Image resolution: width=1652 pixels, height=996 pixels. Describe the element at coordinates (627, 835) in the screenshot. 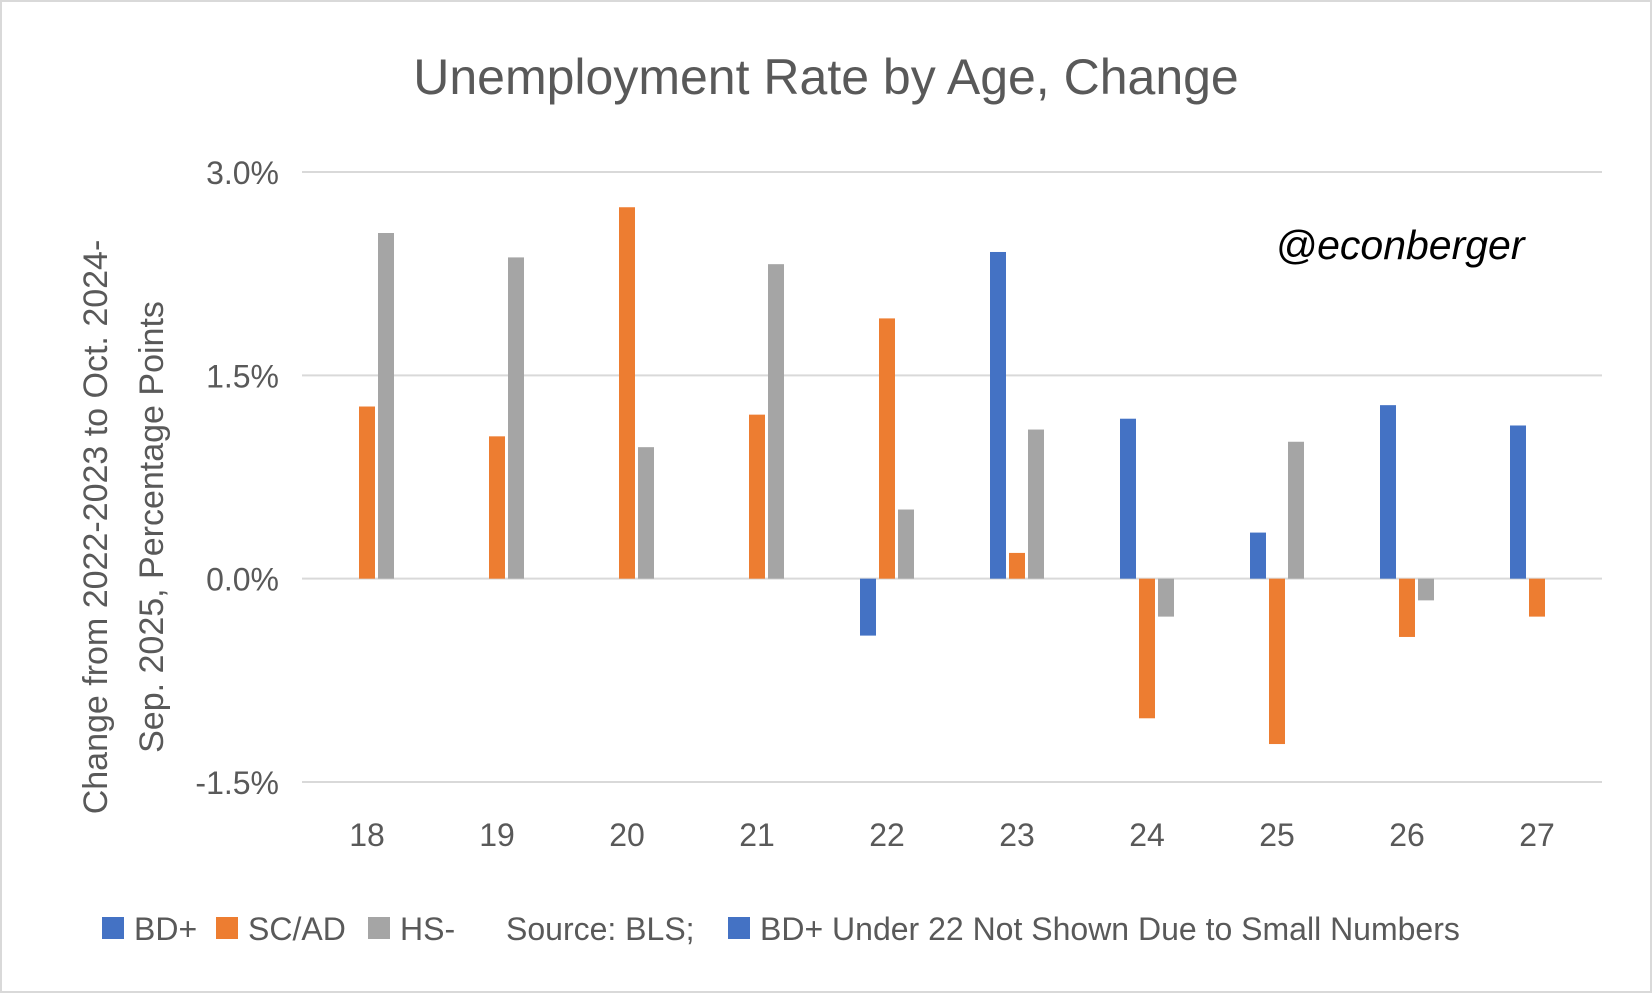

I see `x-tick-label: 20` at that location.